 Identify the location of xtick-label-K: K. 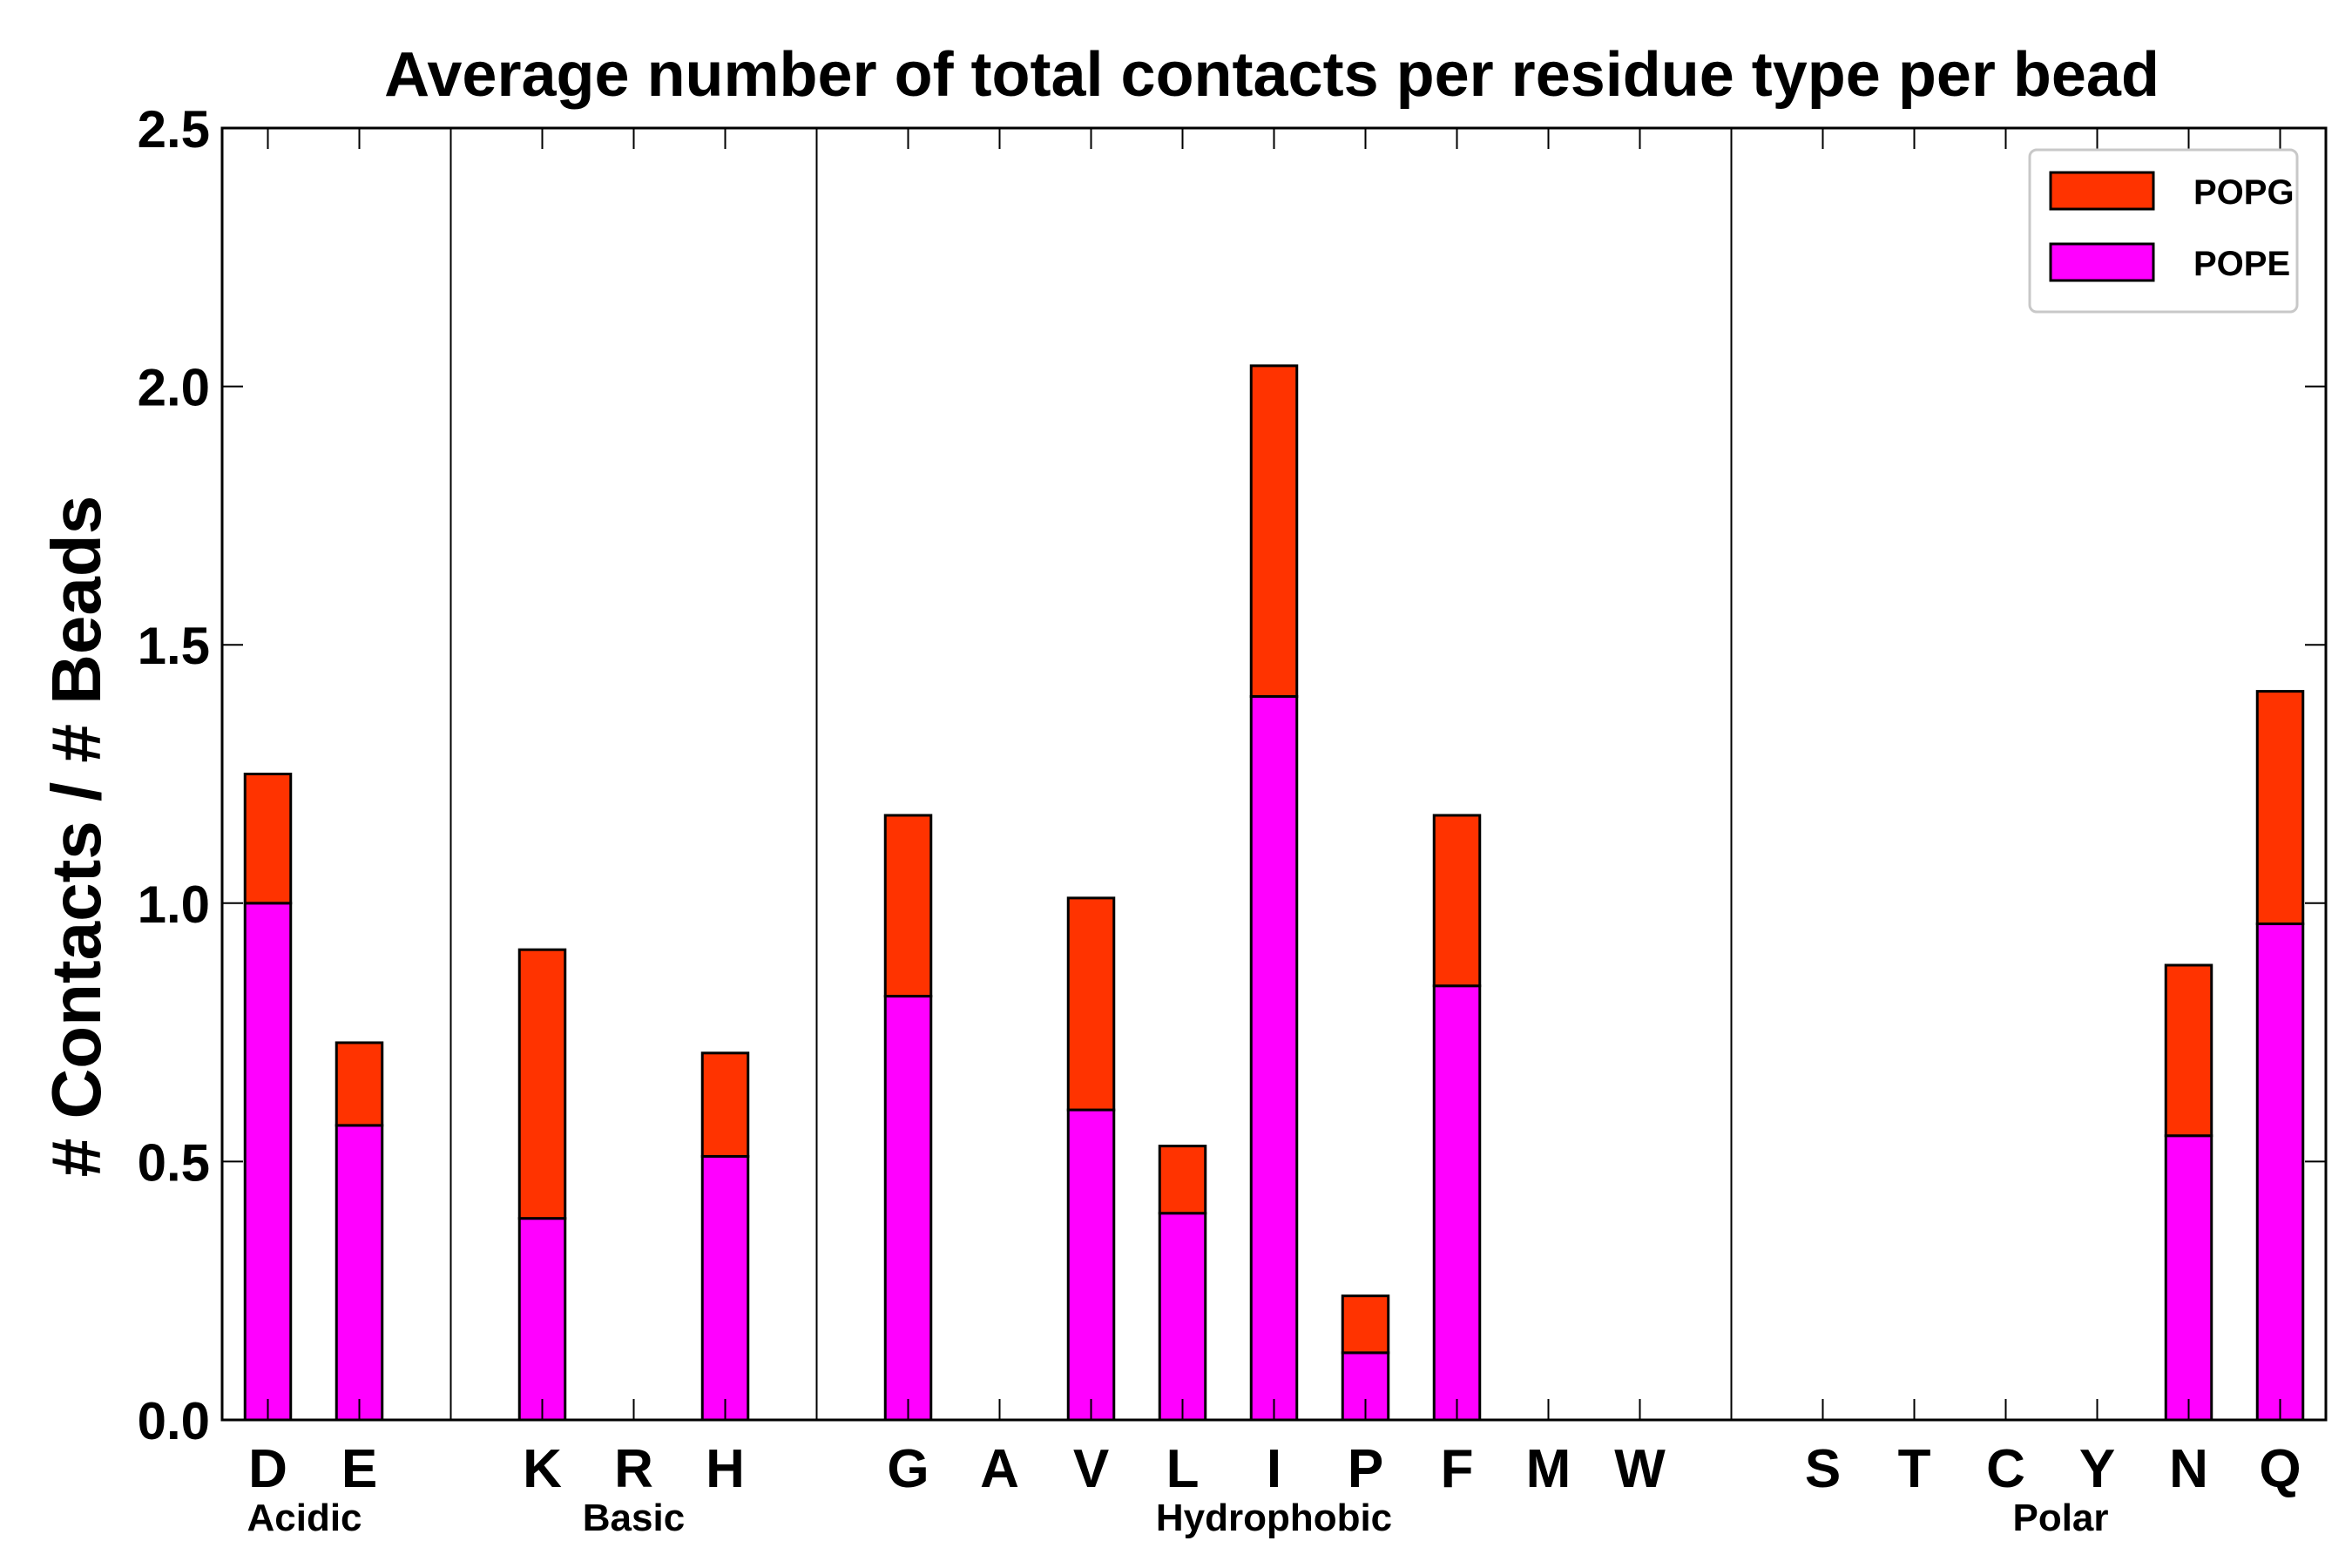
(542, 1469).